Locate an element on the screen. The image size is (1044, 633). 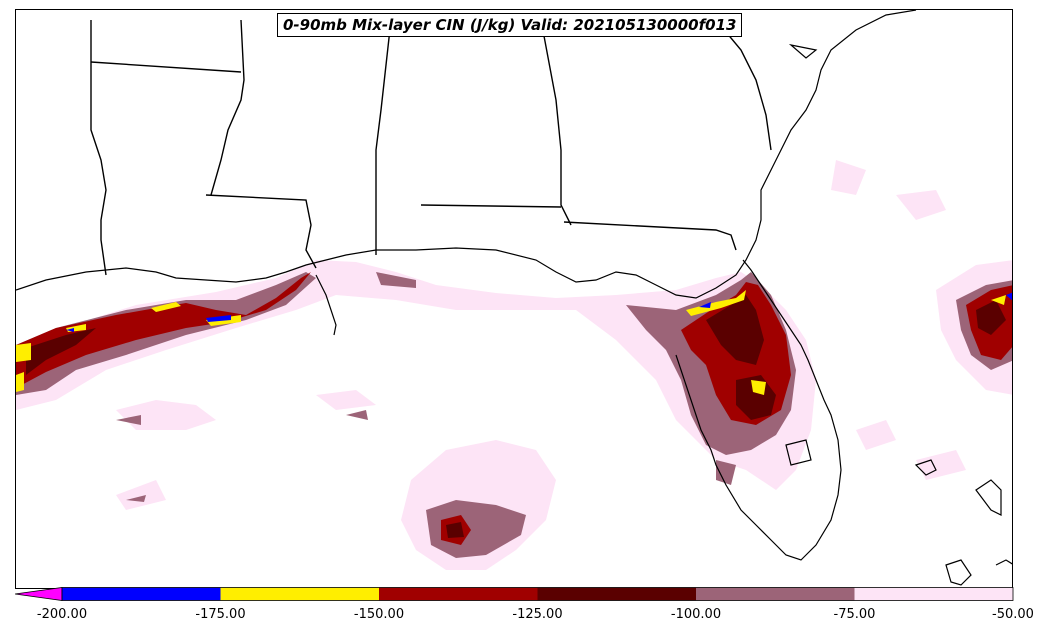
colorbar-tick-label: -175.00 is located at coordinates (220, 614).